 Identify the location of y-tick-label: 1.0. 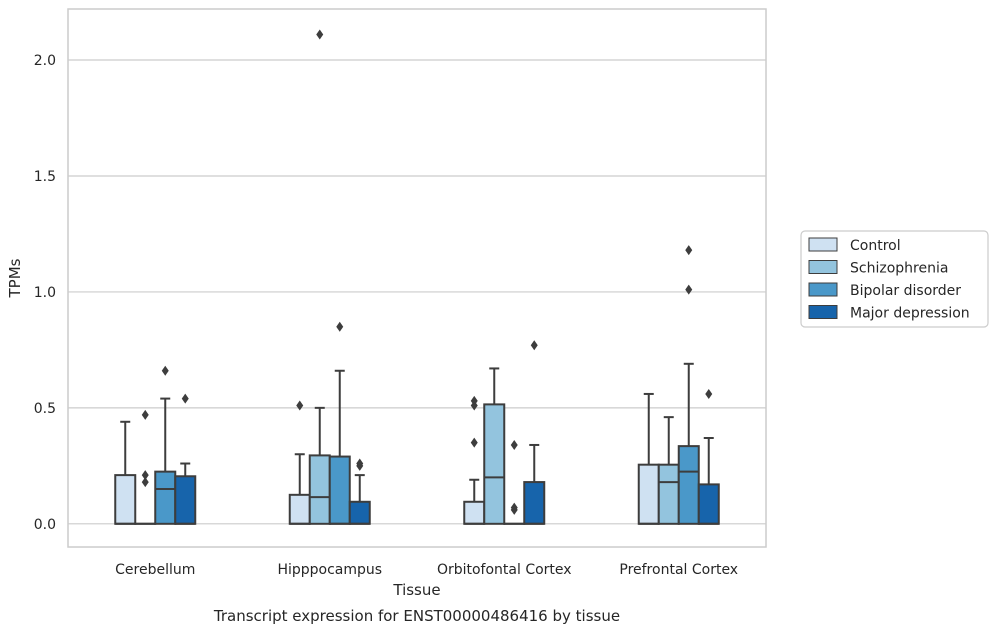
(45, 293).